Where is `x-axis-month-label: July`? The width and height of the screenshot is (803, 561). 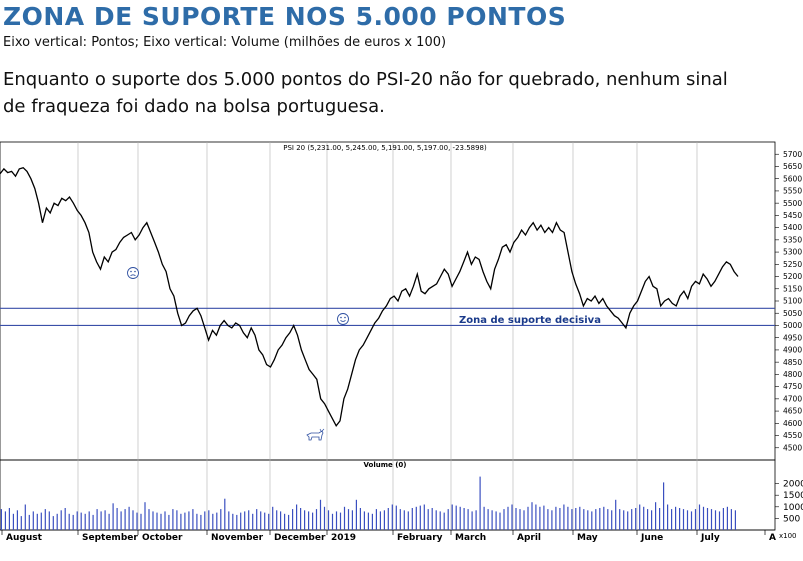 x-axis-month-label: July is located at coordinates (710, 538).